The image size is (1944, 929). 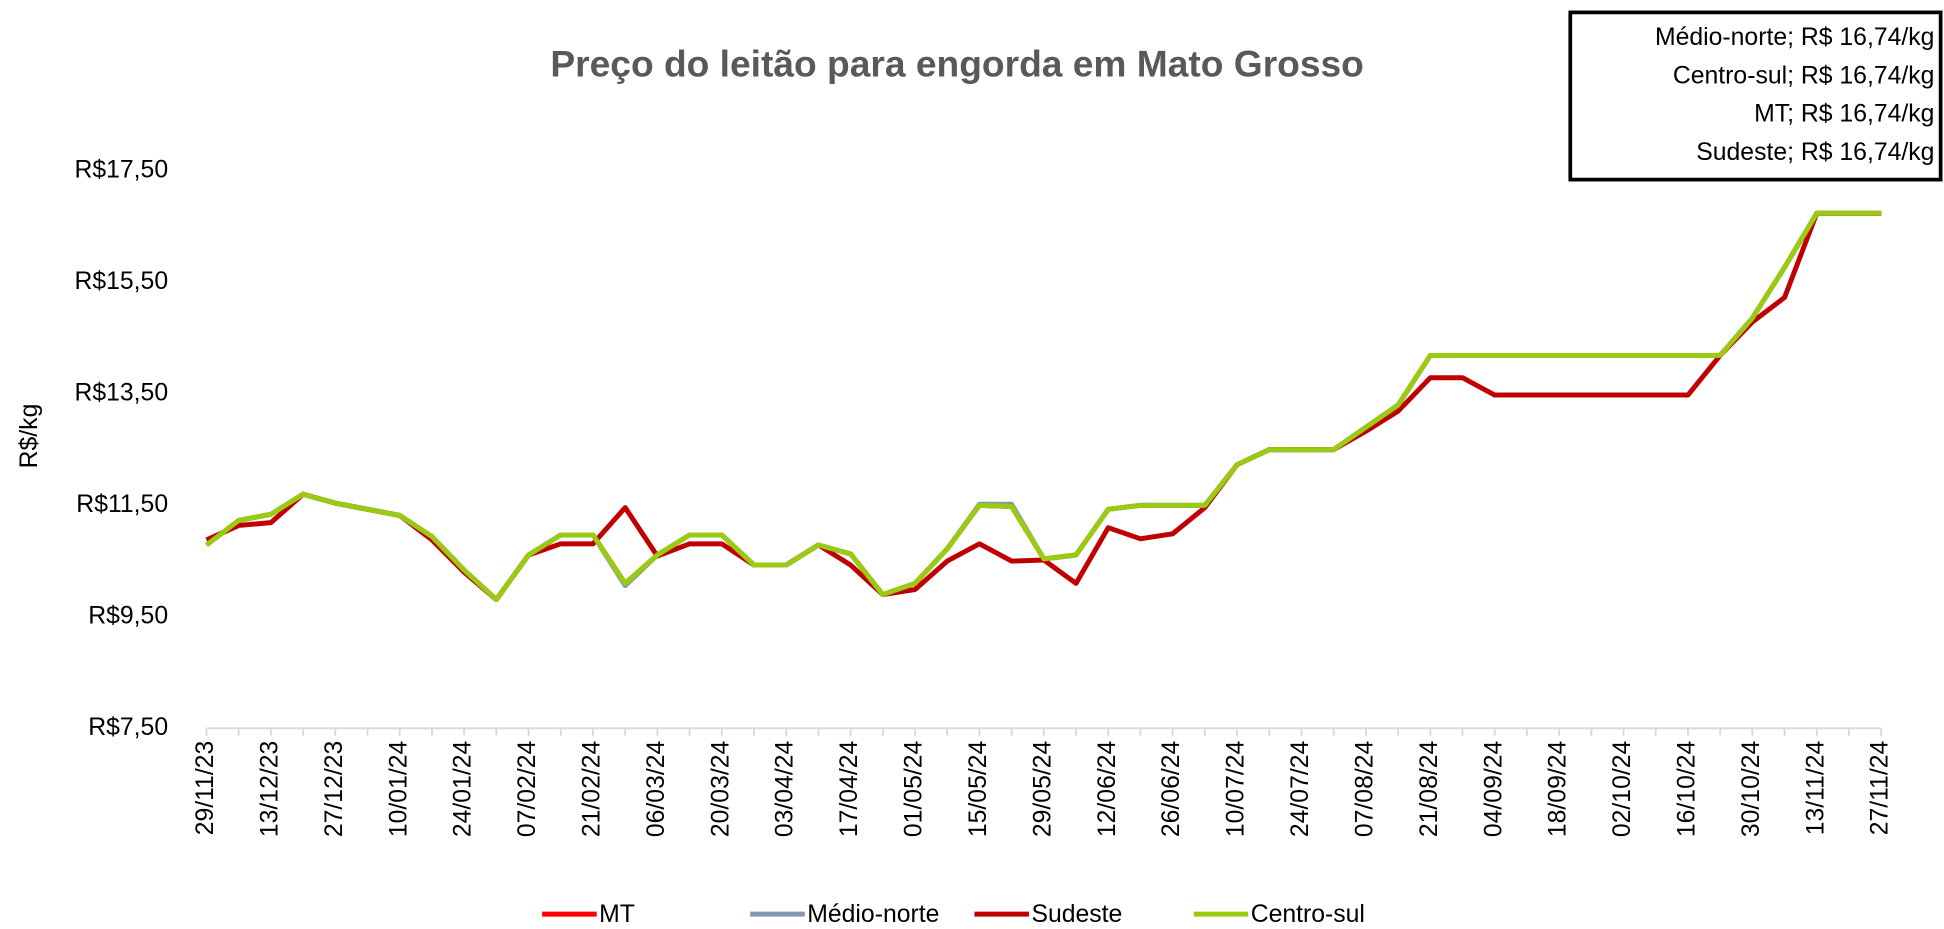 What do you see at coordinates (1558, 789) in the screenshot?
I see `x-tick-label: 18/09/24` at bounding box center [1558, 789].